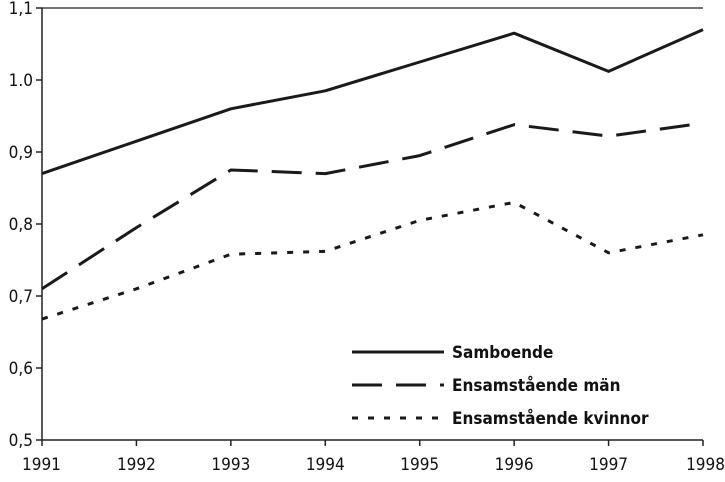 Image resolution: width=725 pixels, height=482 pixels. What do you see at coordinates (419, 465) in the screenshot?
I see `x-tick-label: 1995` at bounding box center [419, 465].